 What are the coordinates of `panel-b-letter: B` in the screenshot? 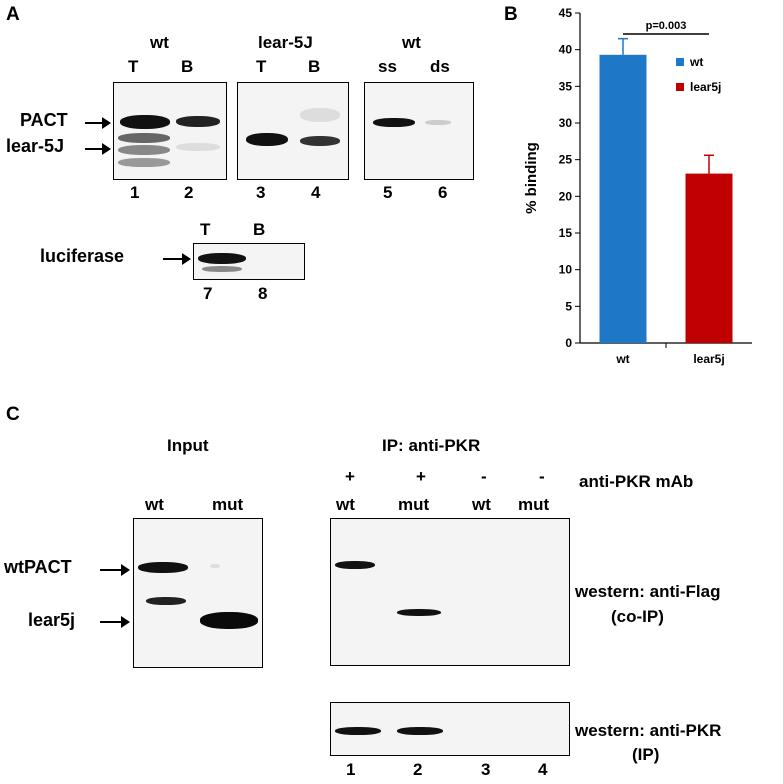 It's located at (511, 14).